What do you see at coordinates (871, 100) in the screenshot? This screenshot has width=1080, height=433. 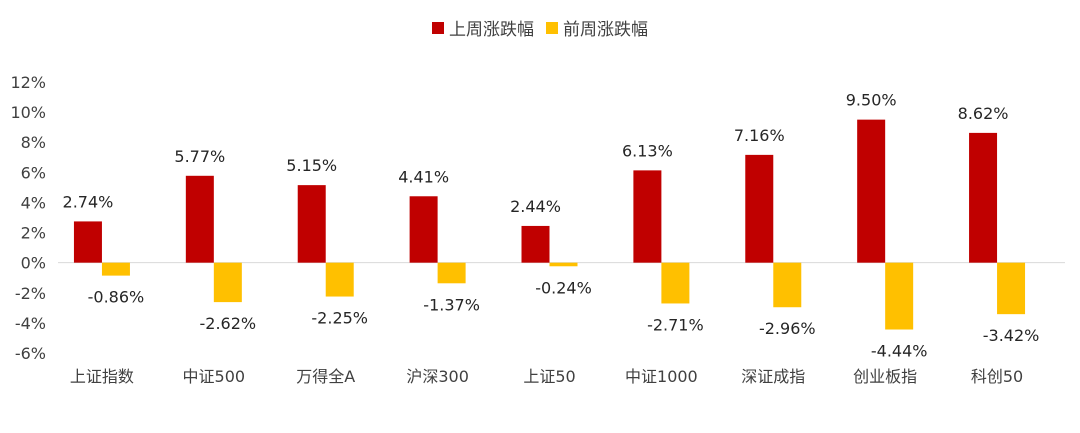 I see `data-label-last-week: 9.50%` at bounding box center [871, 100].